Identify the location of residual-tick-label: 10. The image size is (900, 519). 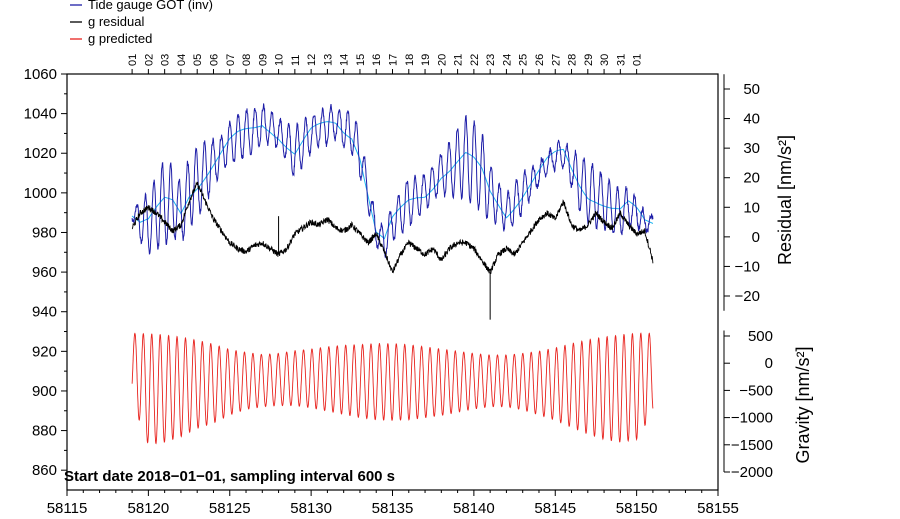
(751, 207).